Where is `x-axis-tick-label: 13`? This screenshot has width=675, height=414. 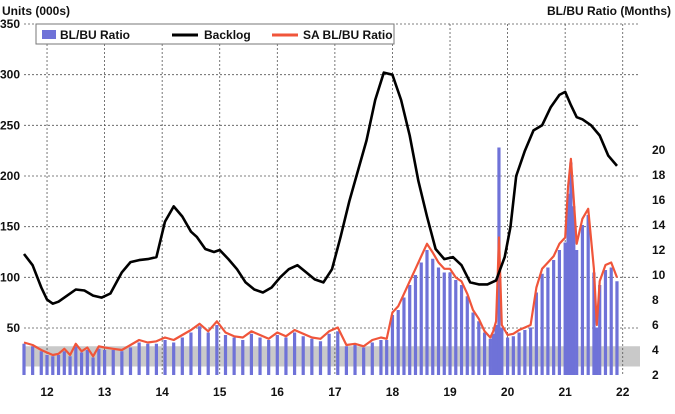 x-axis-tick-label: 13 is located at coordinates (105, 392).